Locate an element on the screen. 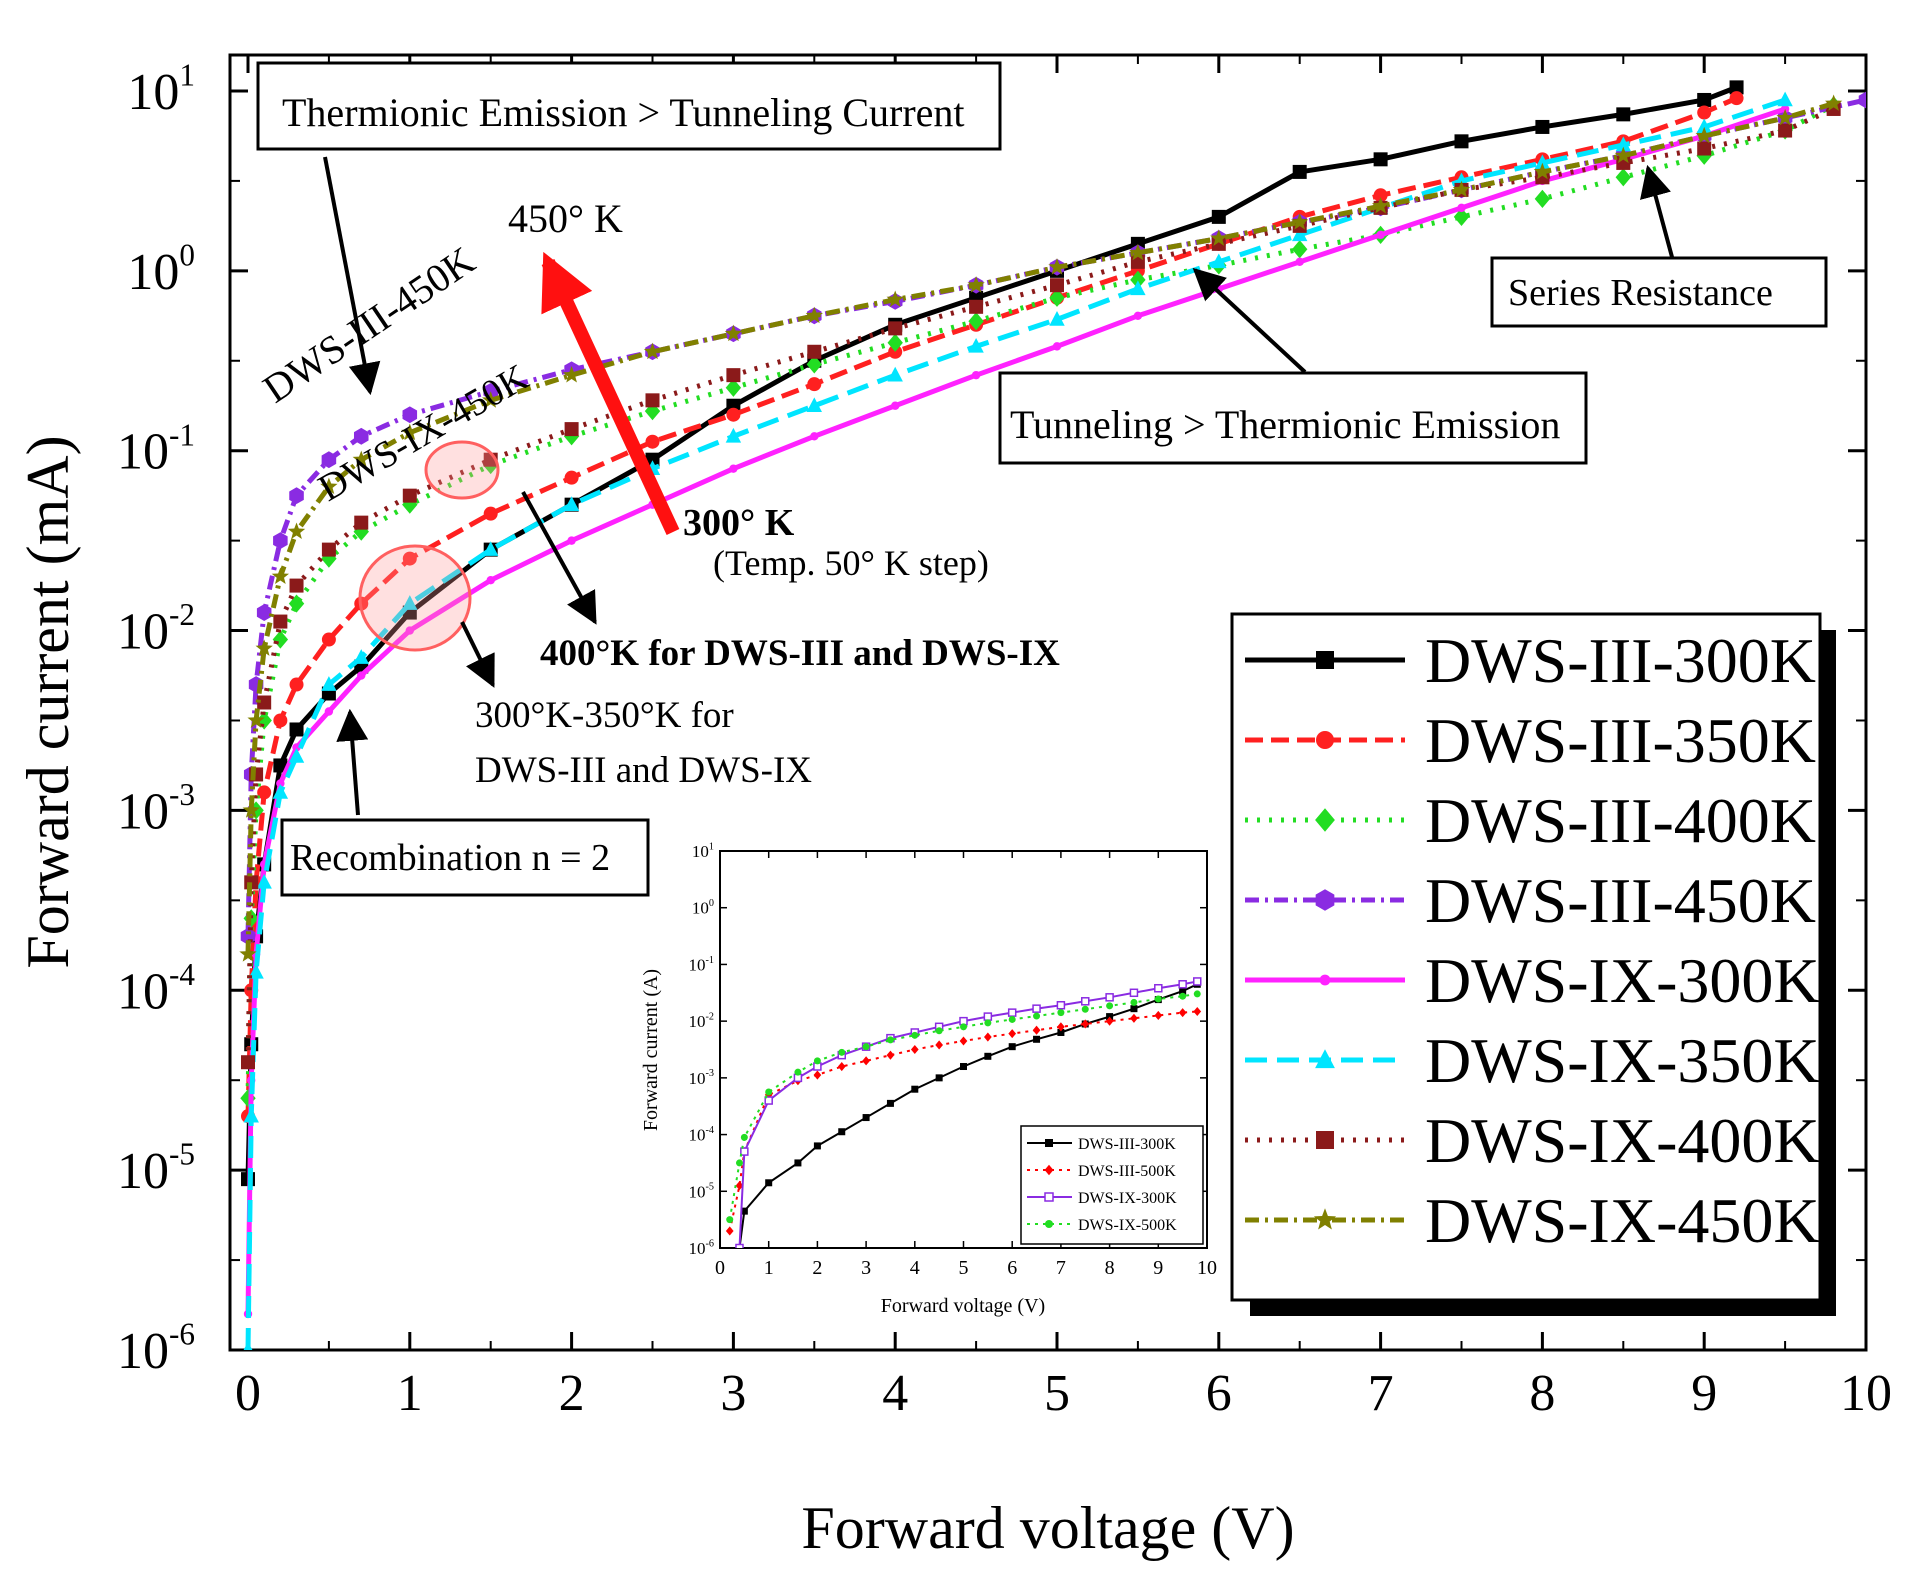  inset-y-tick-label: 10¹ is located at coordinates (703, 851).